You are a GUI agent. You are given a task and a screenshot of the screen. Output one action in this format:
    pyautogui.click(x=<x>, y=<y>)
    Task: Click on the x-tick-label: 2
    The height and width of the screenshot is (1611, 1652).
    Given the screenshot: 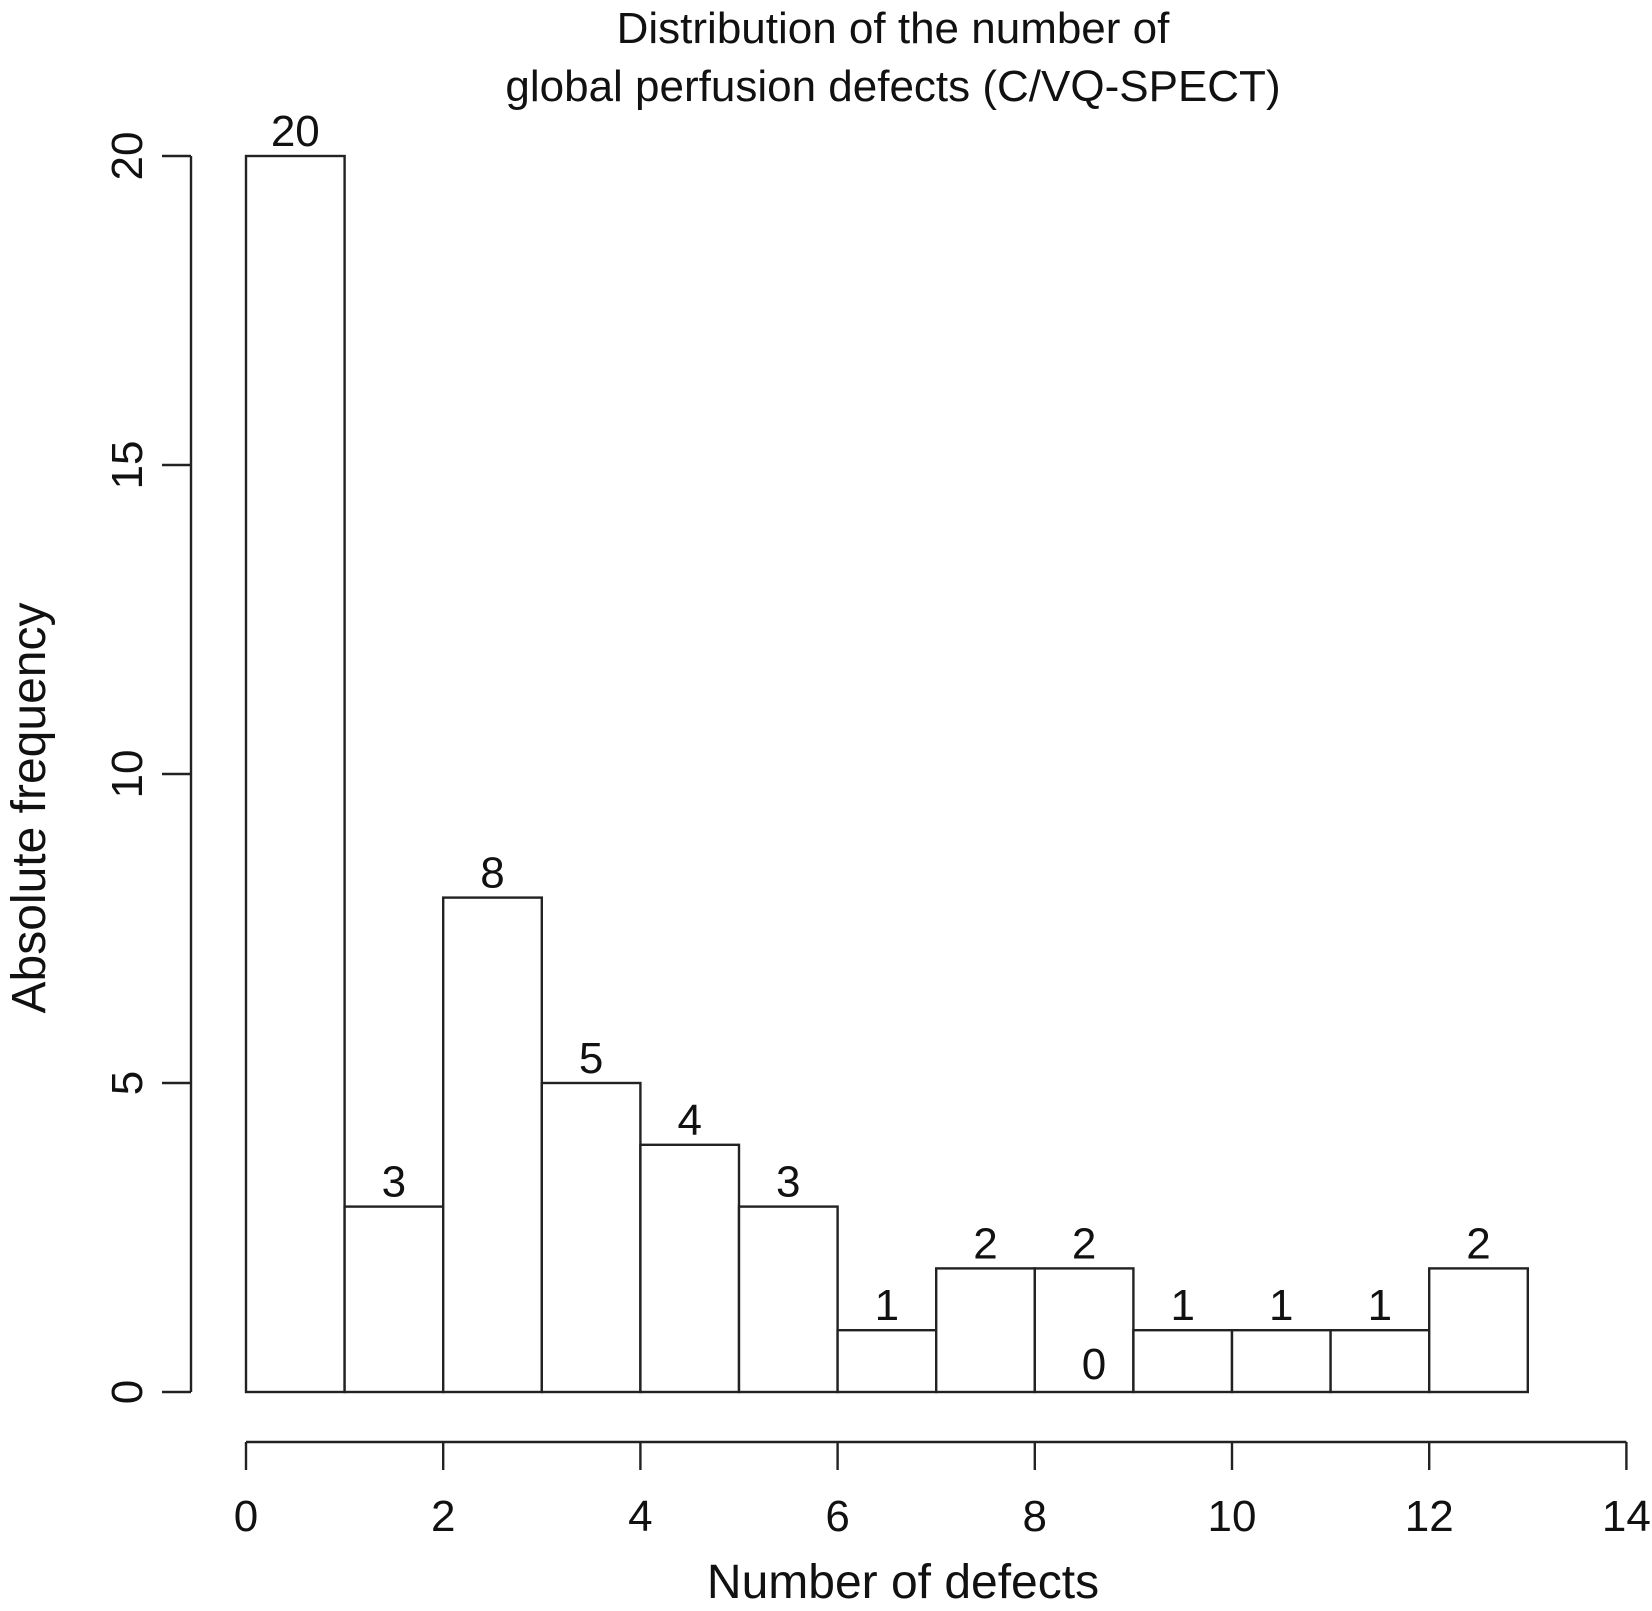 What is the action you would take?
    pyautogui.click(x=443, y=1516)
    